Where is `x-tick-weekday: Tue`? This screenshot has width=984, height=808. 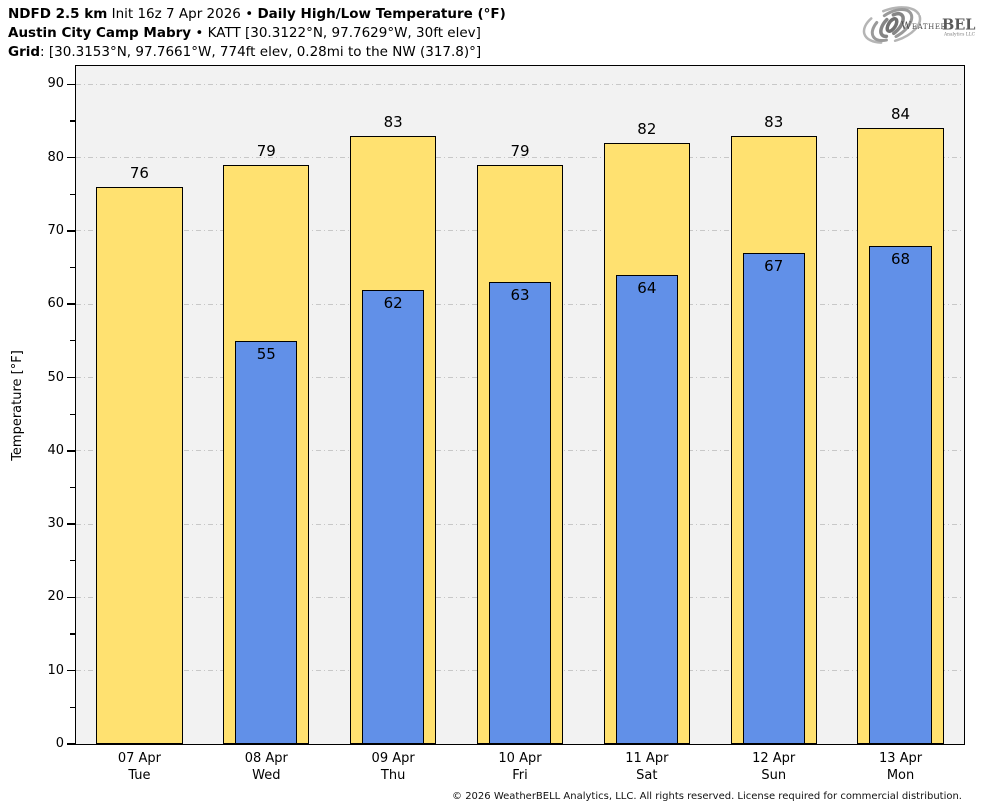
x-tick-weekday: Tue is located at coordinates (139, 775).